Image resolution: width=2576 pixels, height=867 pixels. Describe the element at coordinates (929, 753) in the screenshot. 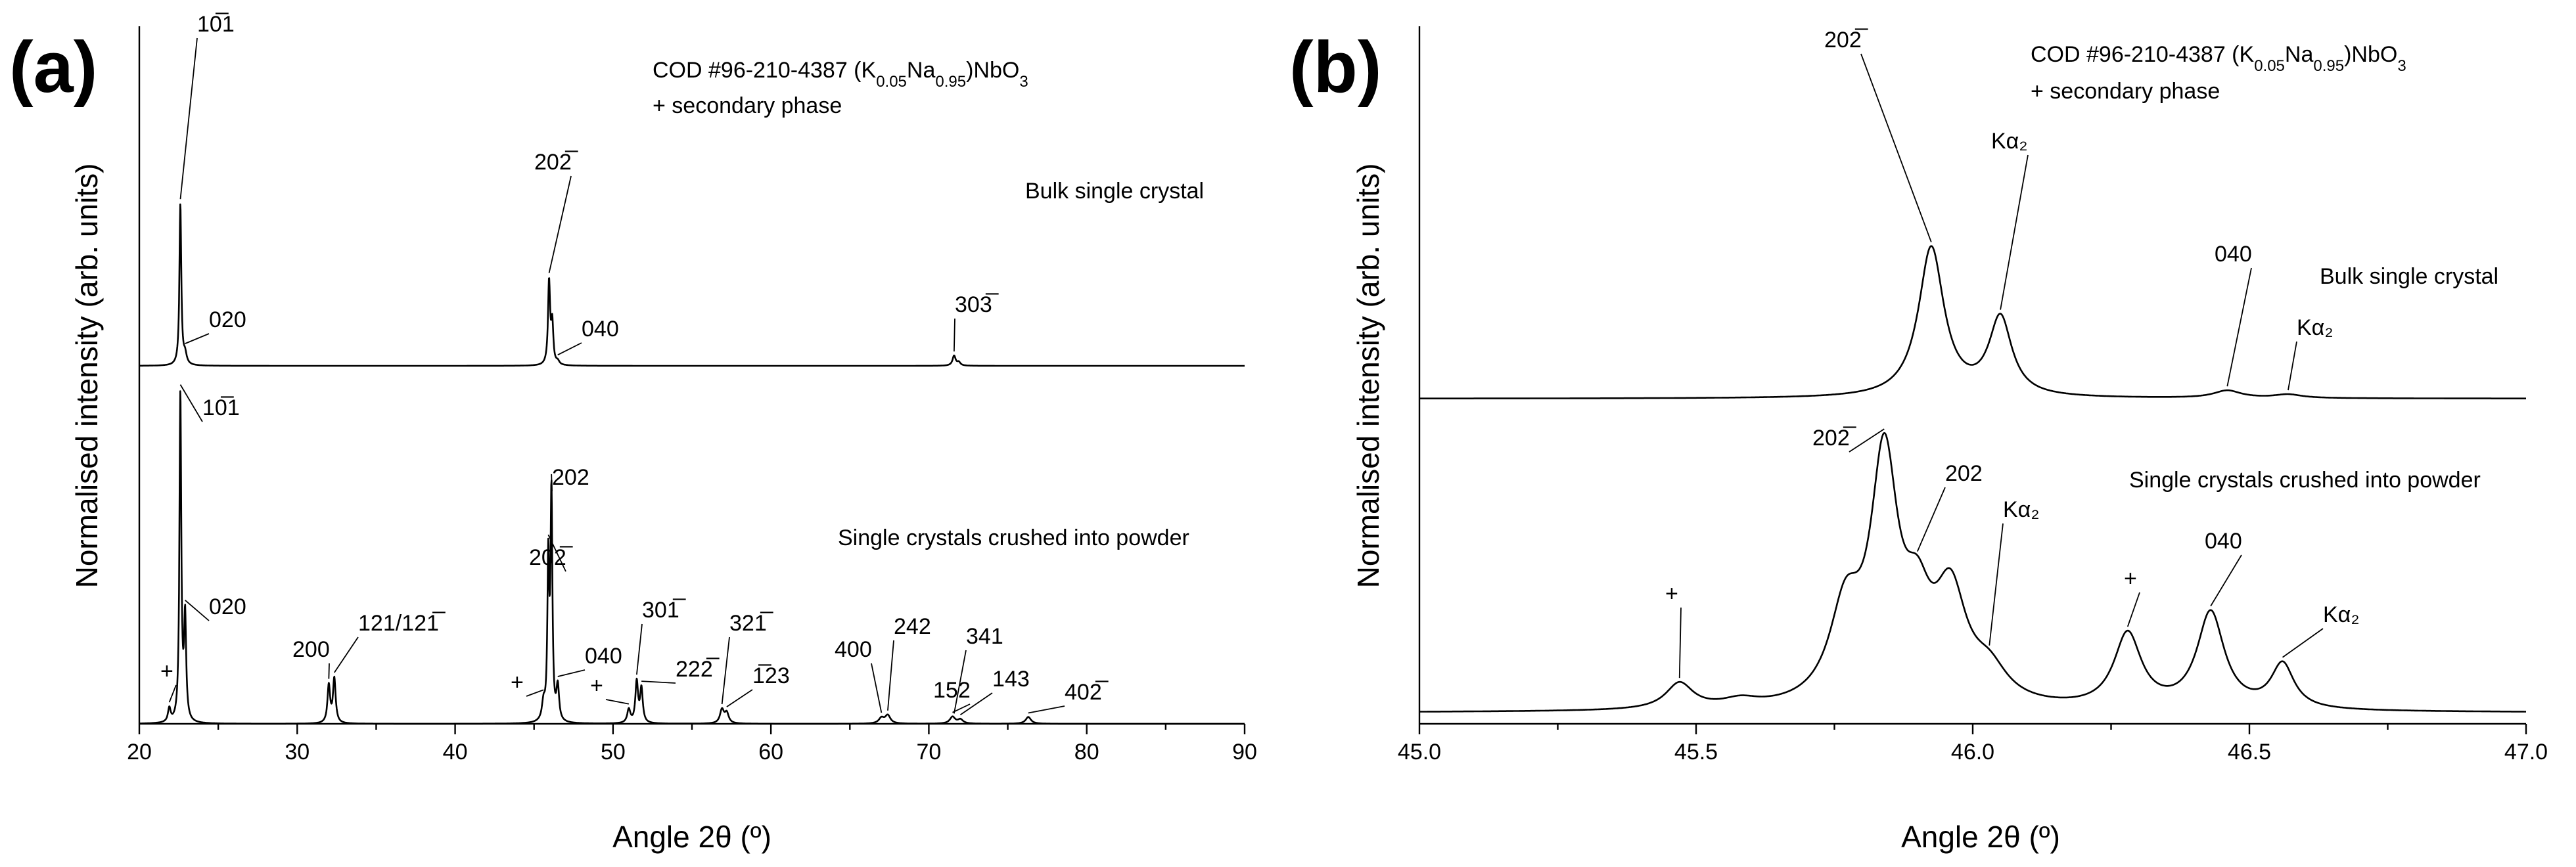

I see `x-tick-label: 70` at that location.